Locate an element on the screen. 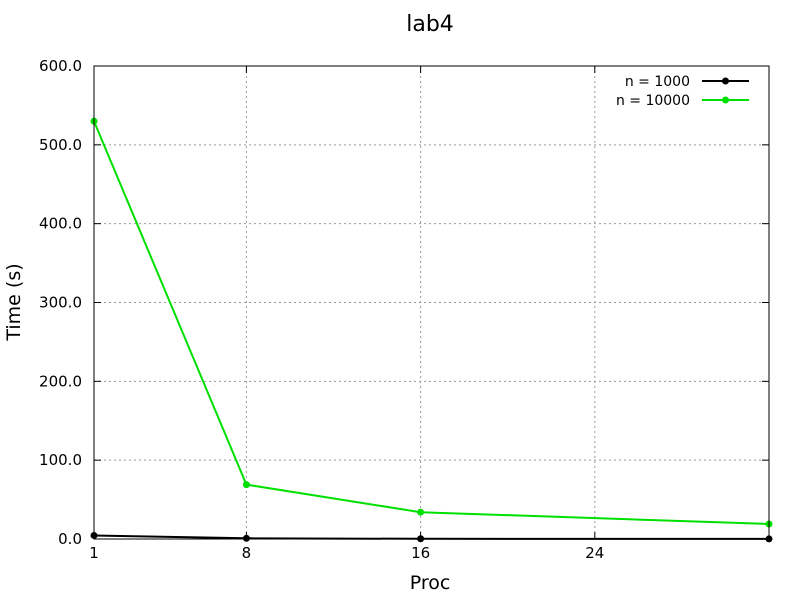  legend-label: n = 1000 is located at coordinates (657, 82).